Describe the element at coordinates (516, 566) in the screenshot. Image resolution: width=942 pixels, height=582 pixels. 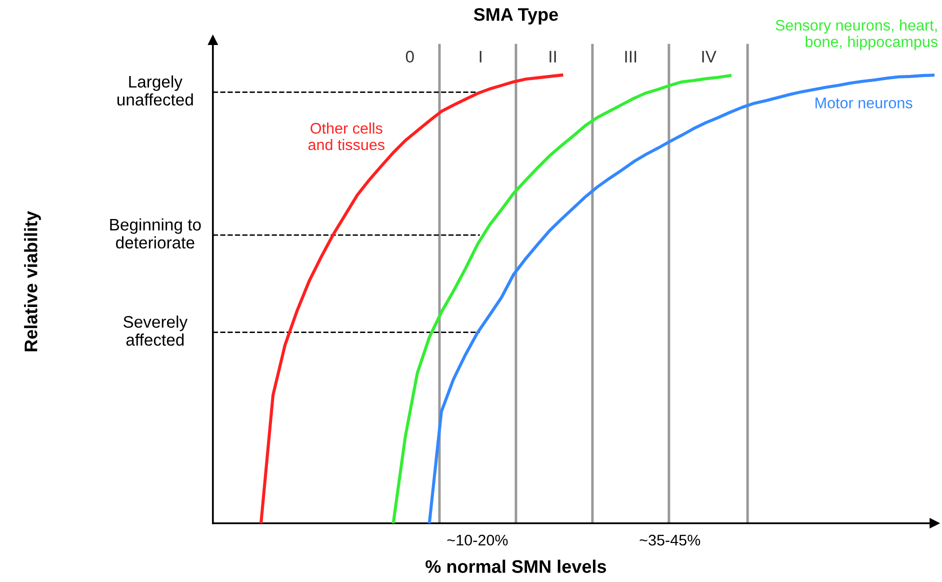
I see `x-axis-title: % normal SMN levels` at that location.